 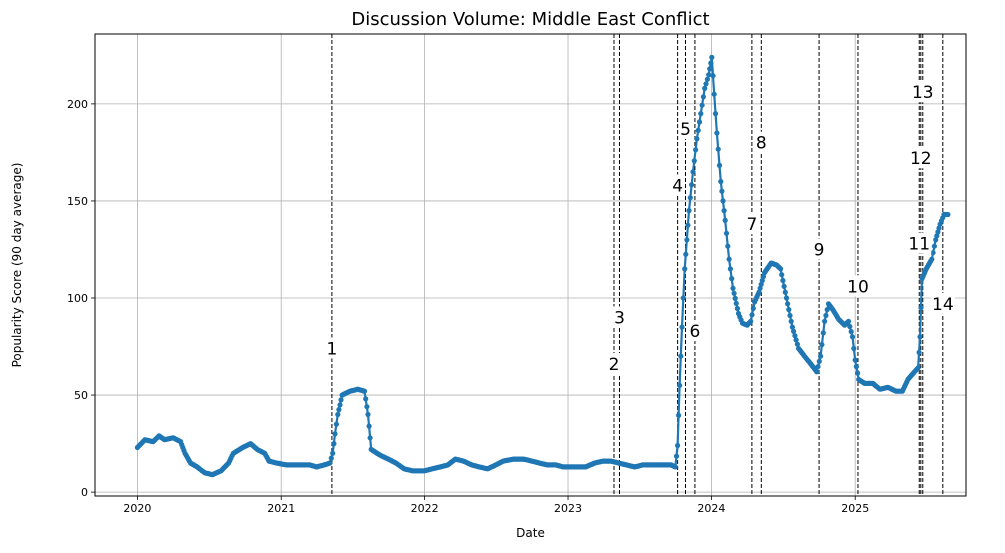 What do you see at coordinates (77, 298) in the screenshot?
I see `y-tick-label: 100` at bounding box center [77, 298].